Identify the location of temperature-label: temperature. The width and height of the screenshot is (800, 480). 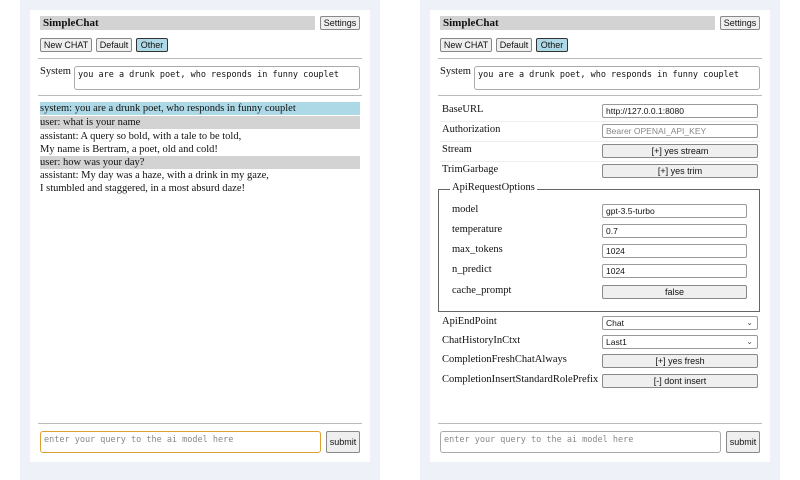
(477, 229).